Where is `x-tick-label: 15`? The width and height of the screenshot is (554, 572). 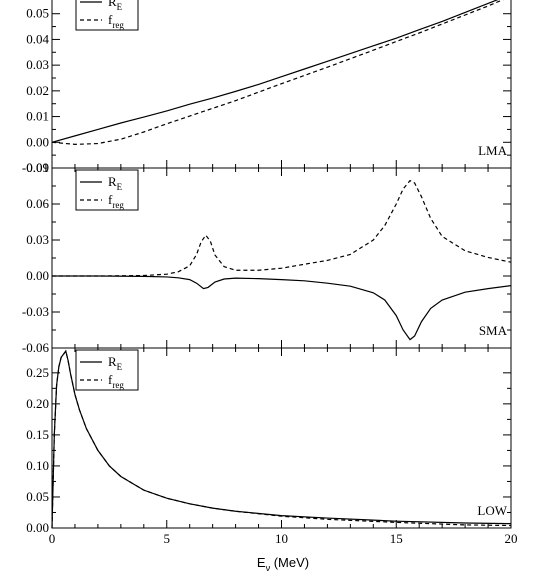
x-tick-label: 15 is located at coordinates (396, 538).